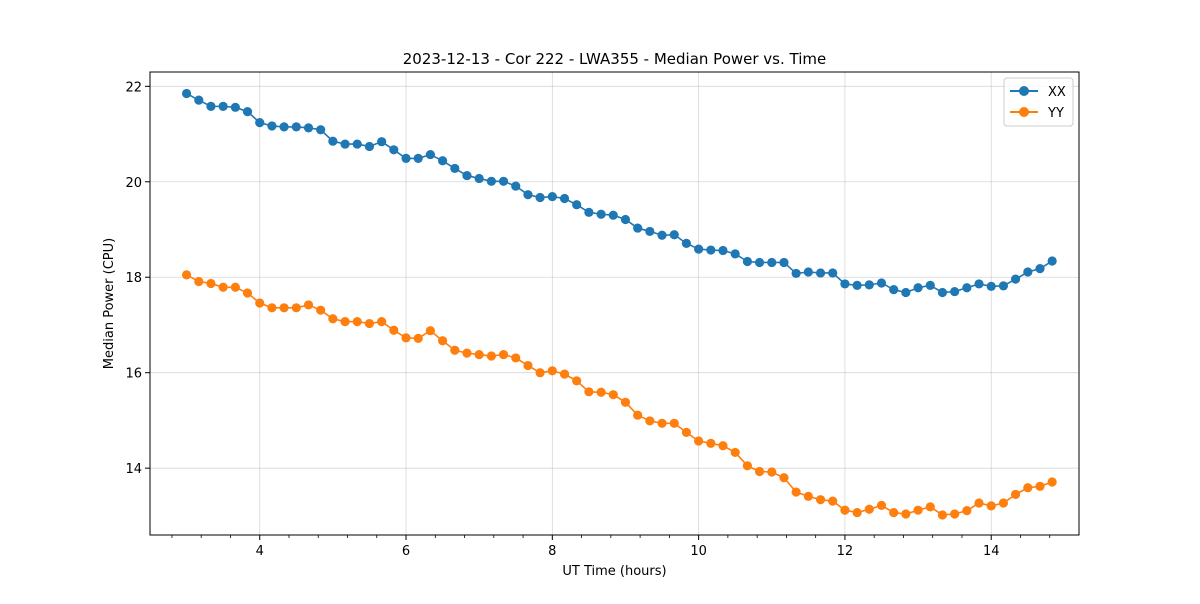 This screenshot has width=1200, height=604. I want to click on legend: XX YY, so click(1038, 102).